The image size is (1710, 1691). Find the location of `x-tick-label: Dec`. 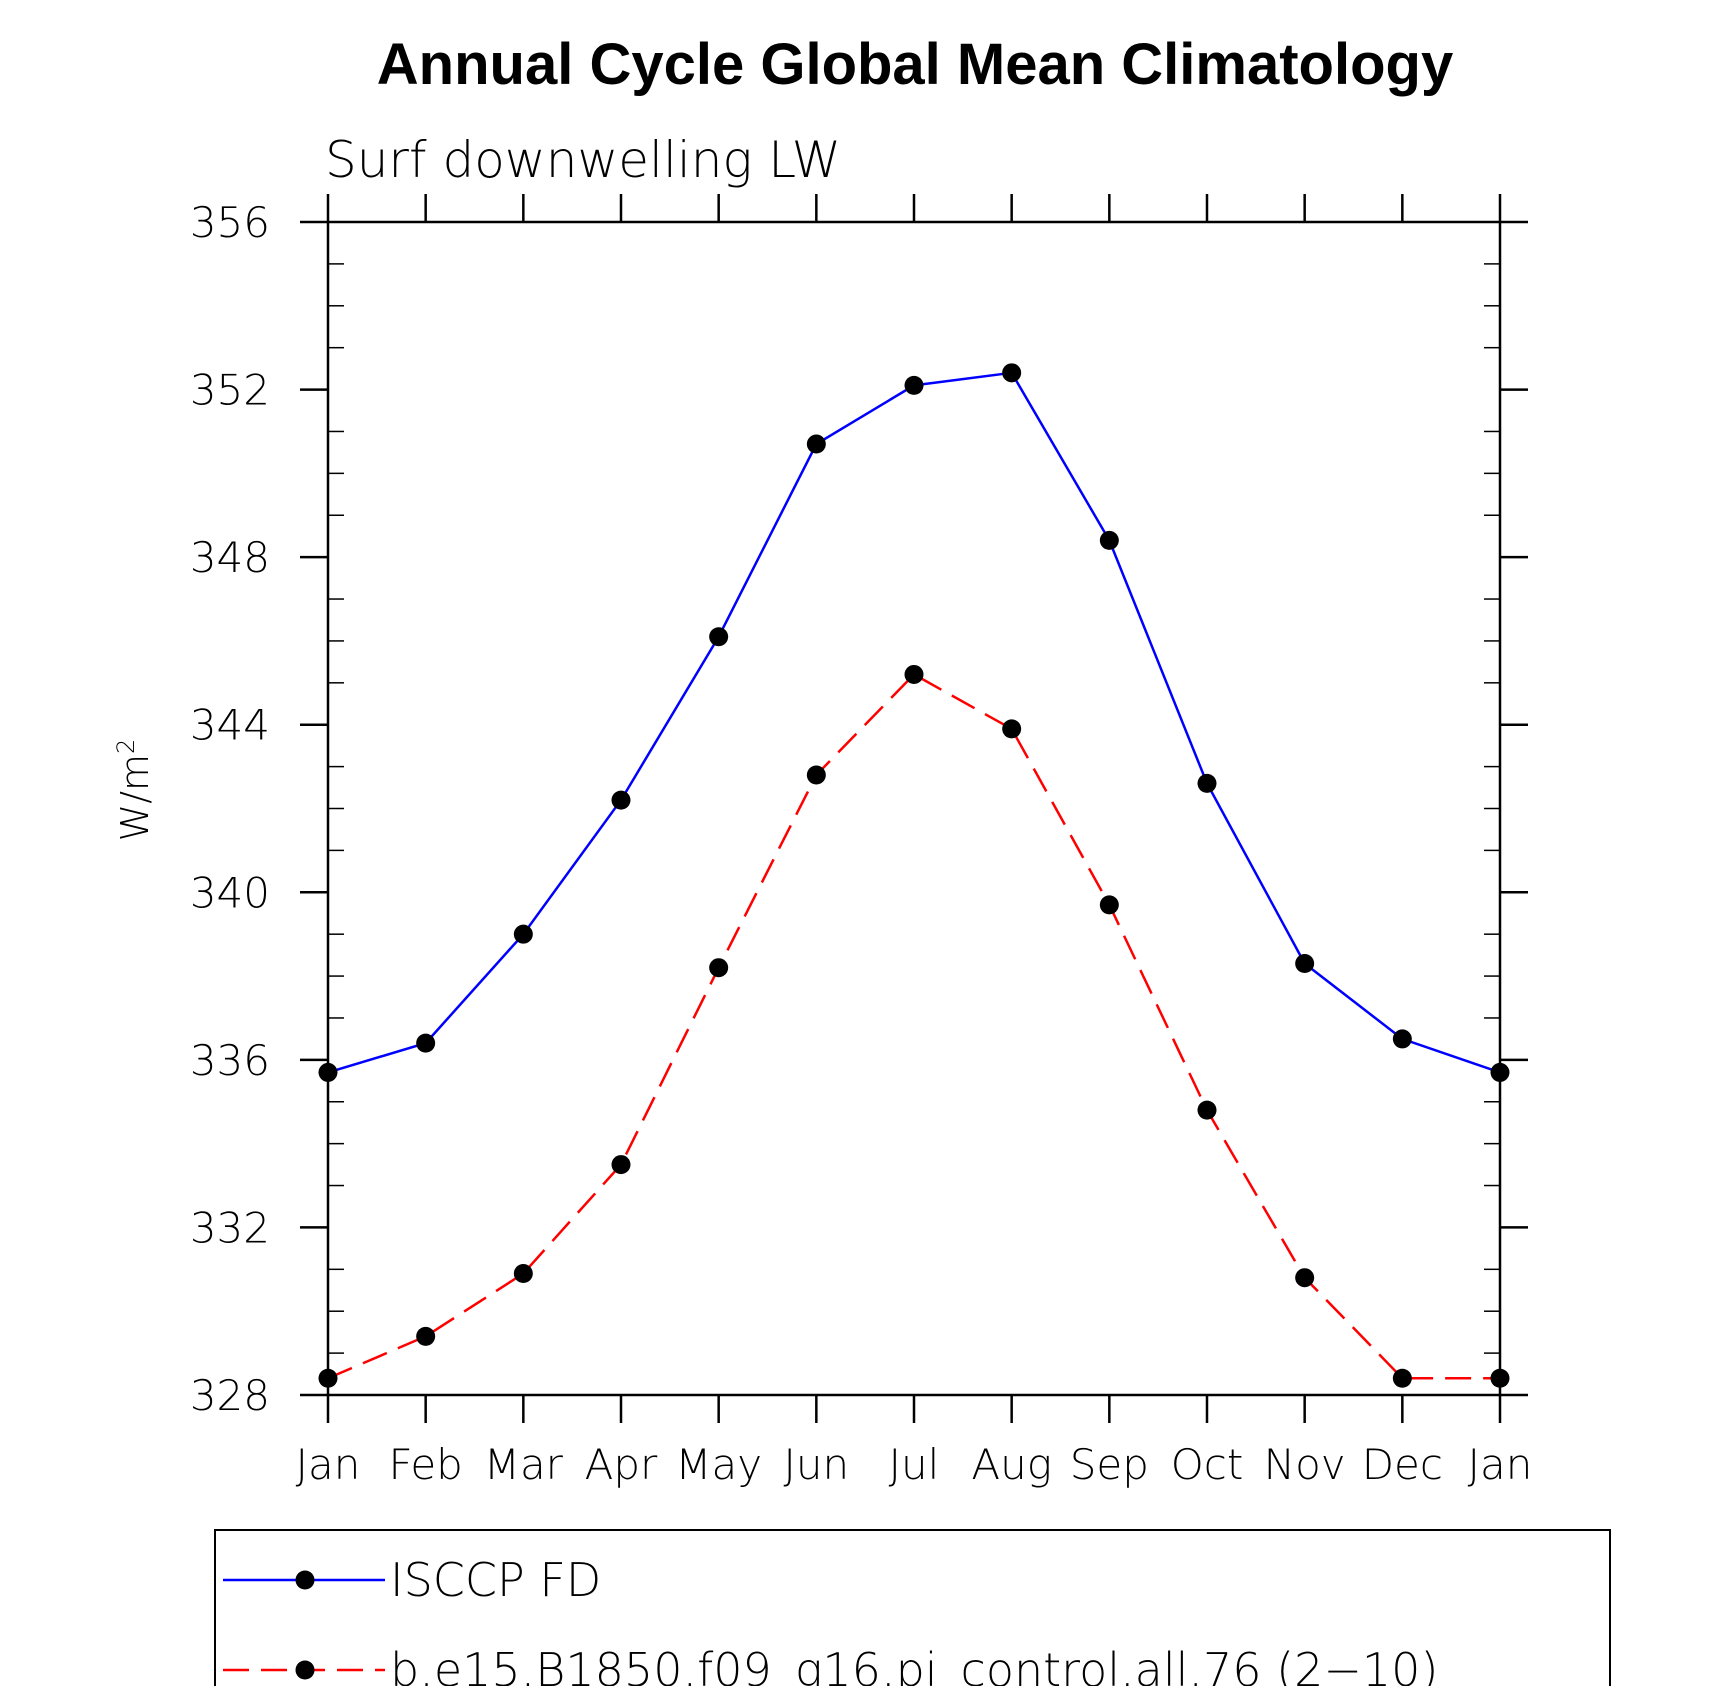

x-tick-label: Dec is located at coordinates (1402, 1464).